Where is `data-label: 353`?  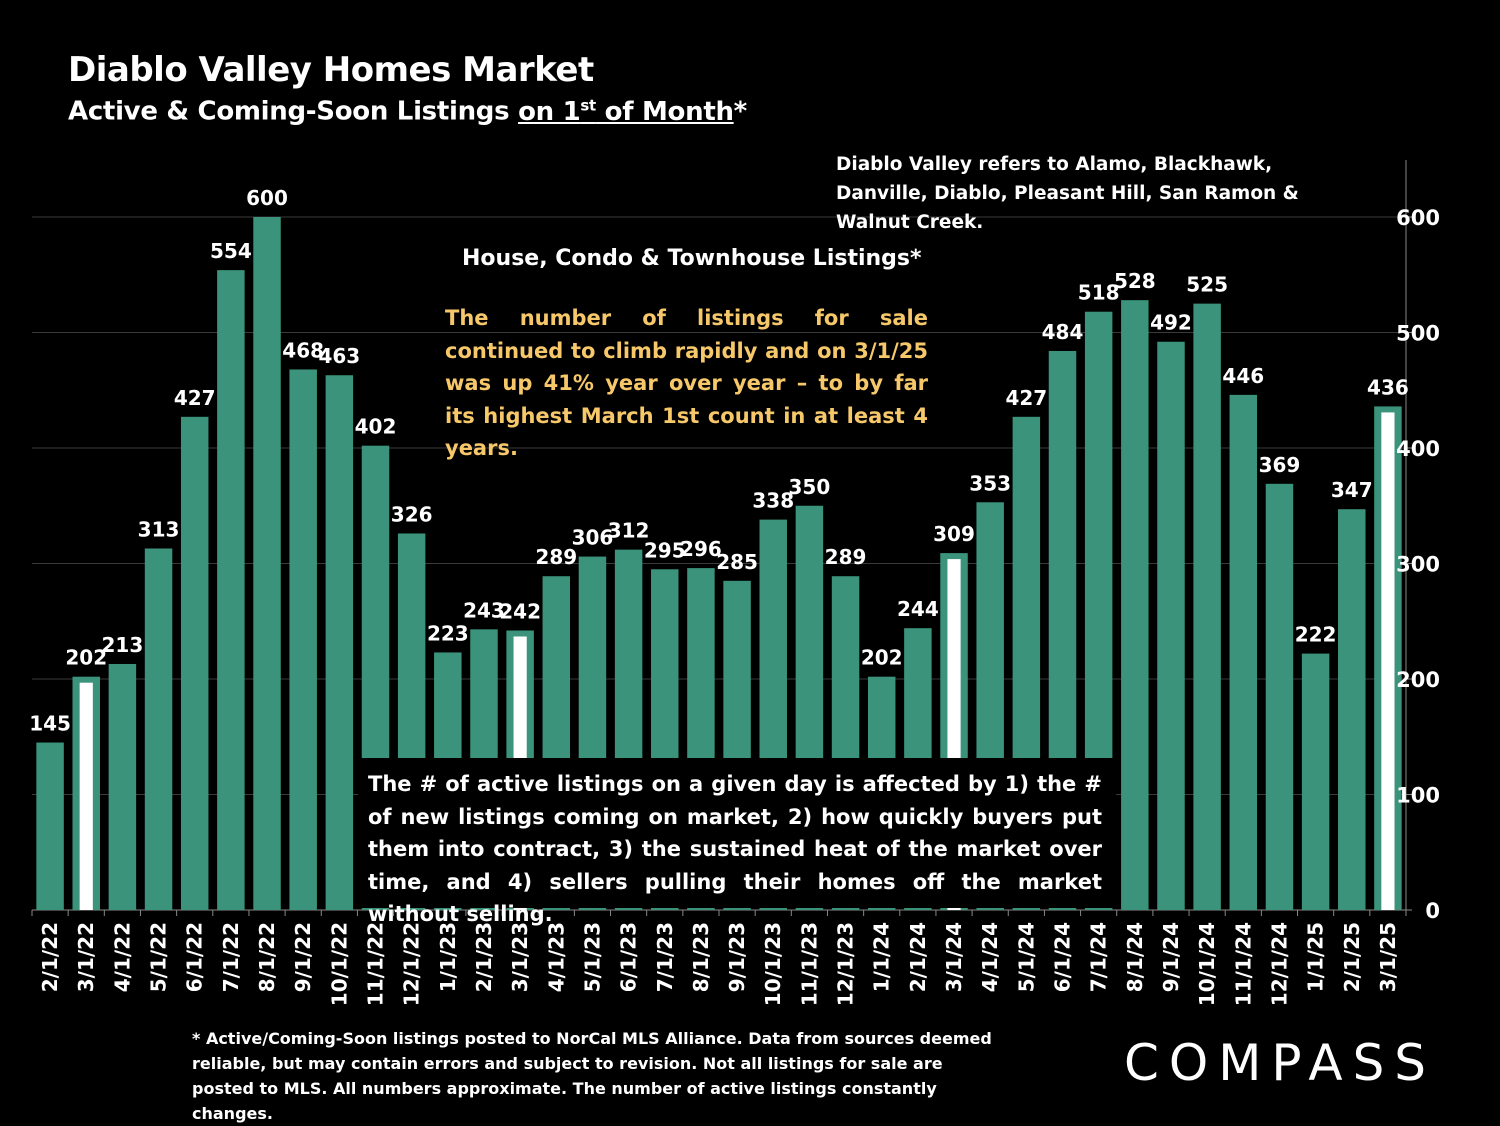
data-label: 353 is located at coordinates (990, 483).